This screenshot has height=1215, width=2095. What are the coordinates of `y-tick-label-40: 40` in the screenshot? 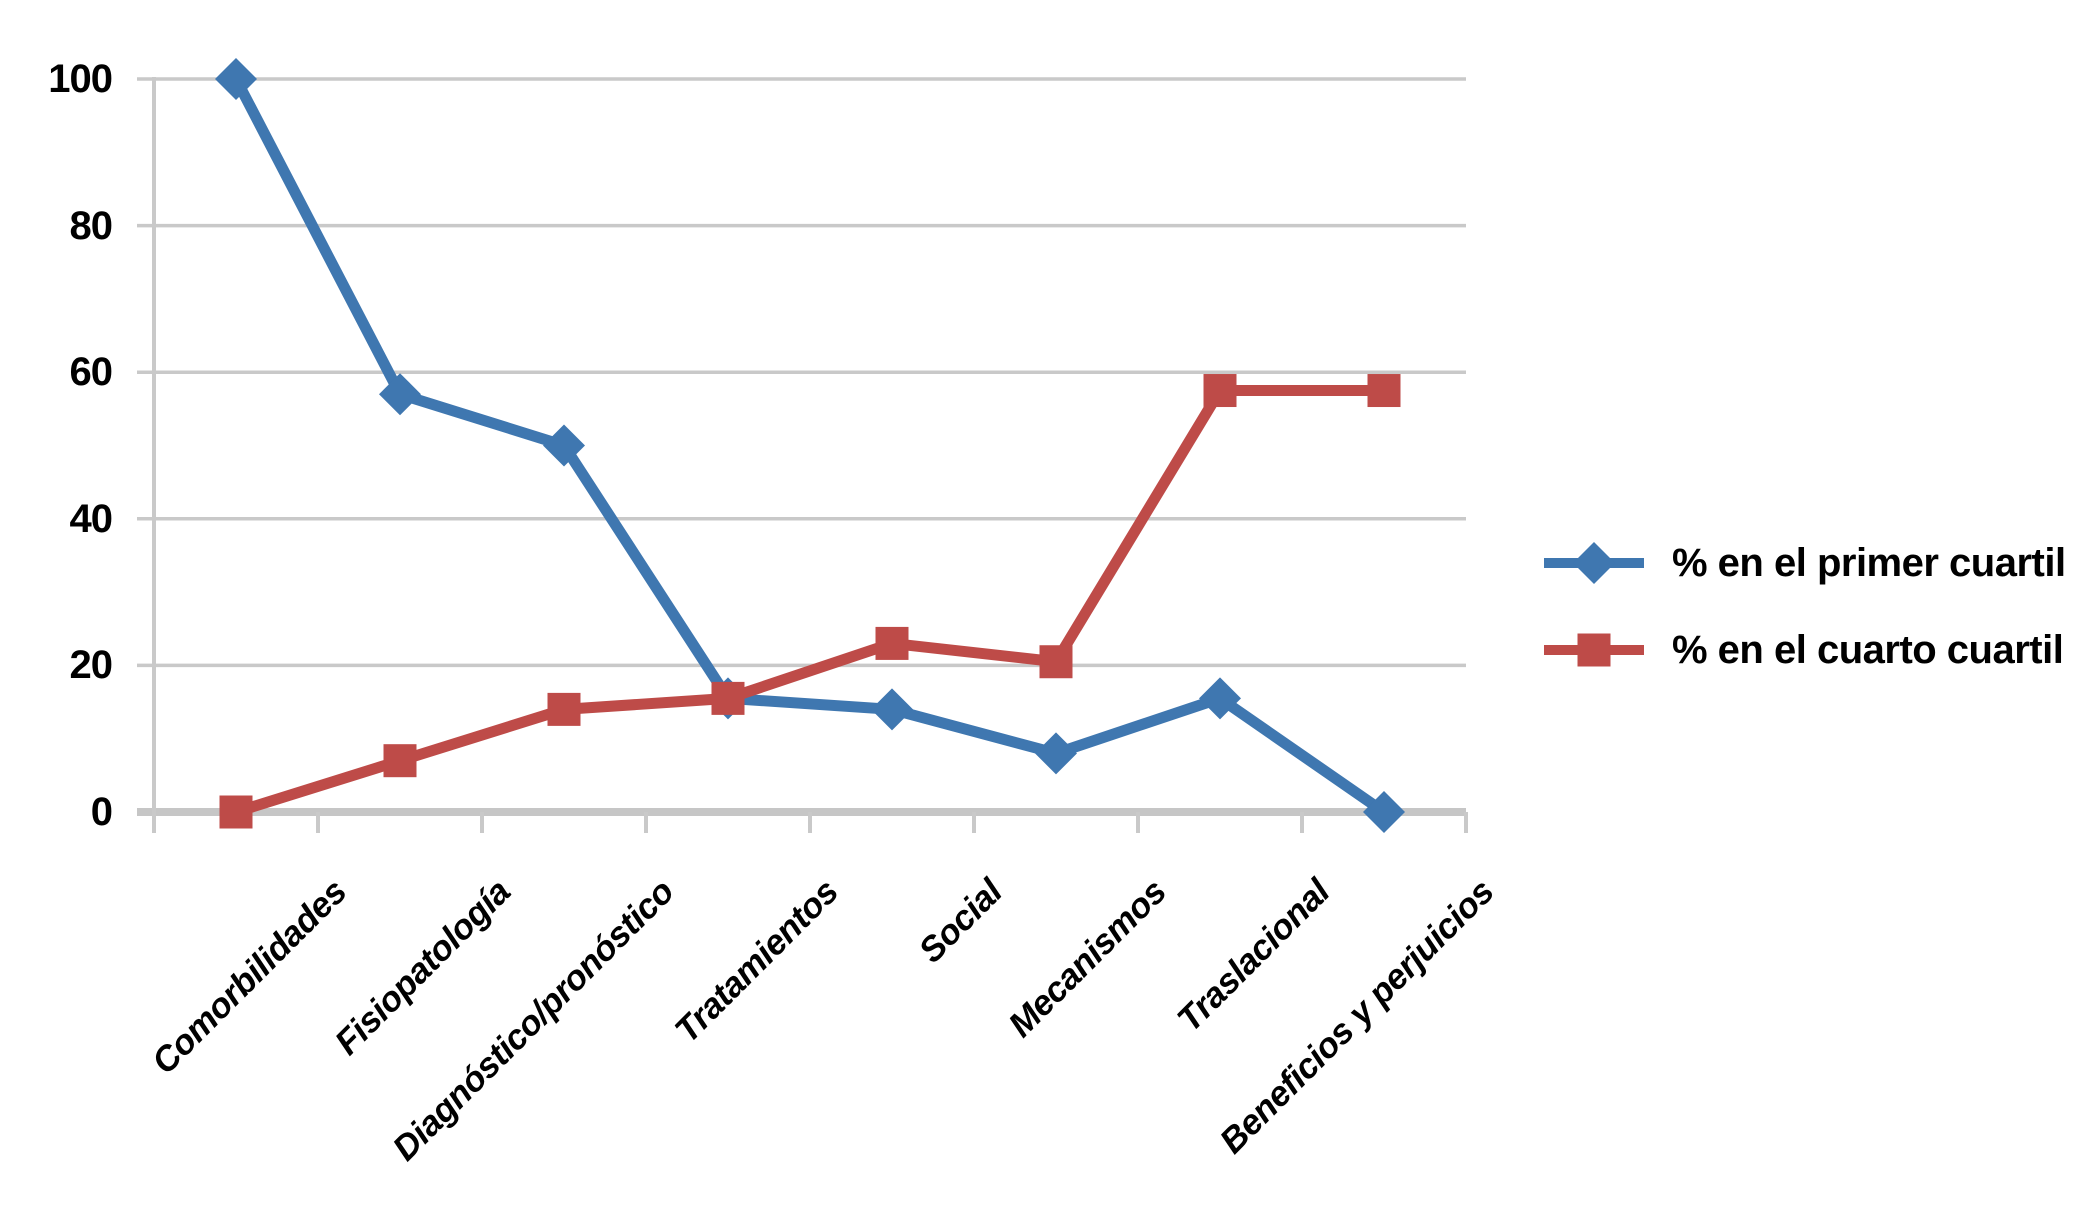 It's located at (91, 519).